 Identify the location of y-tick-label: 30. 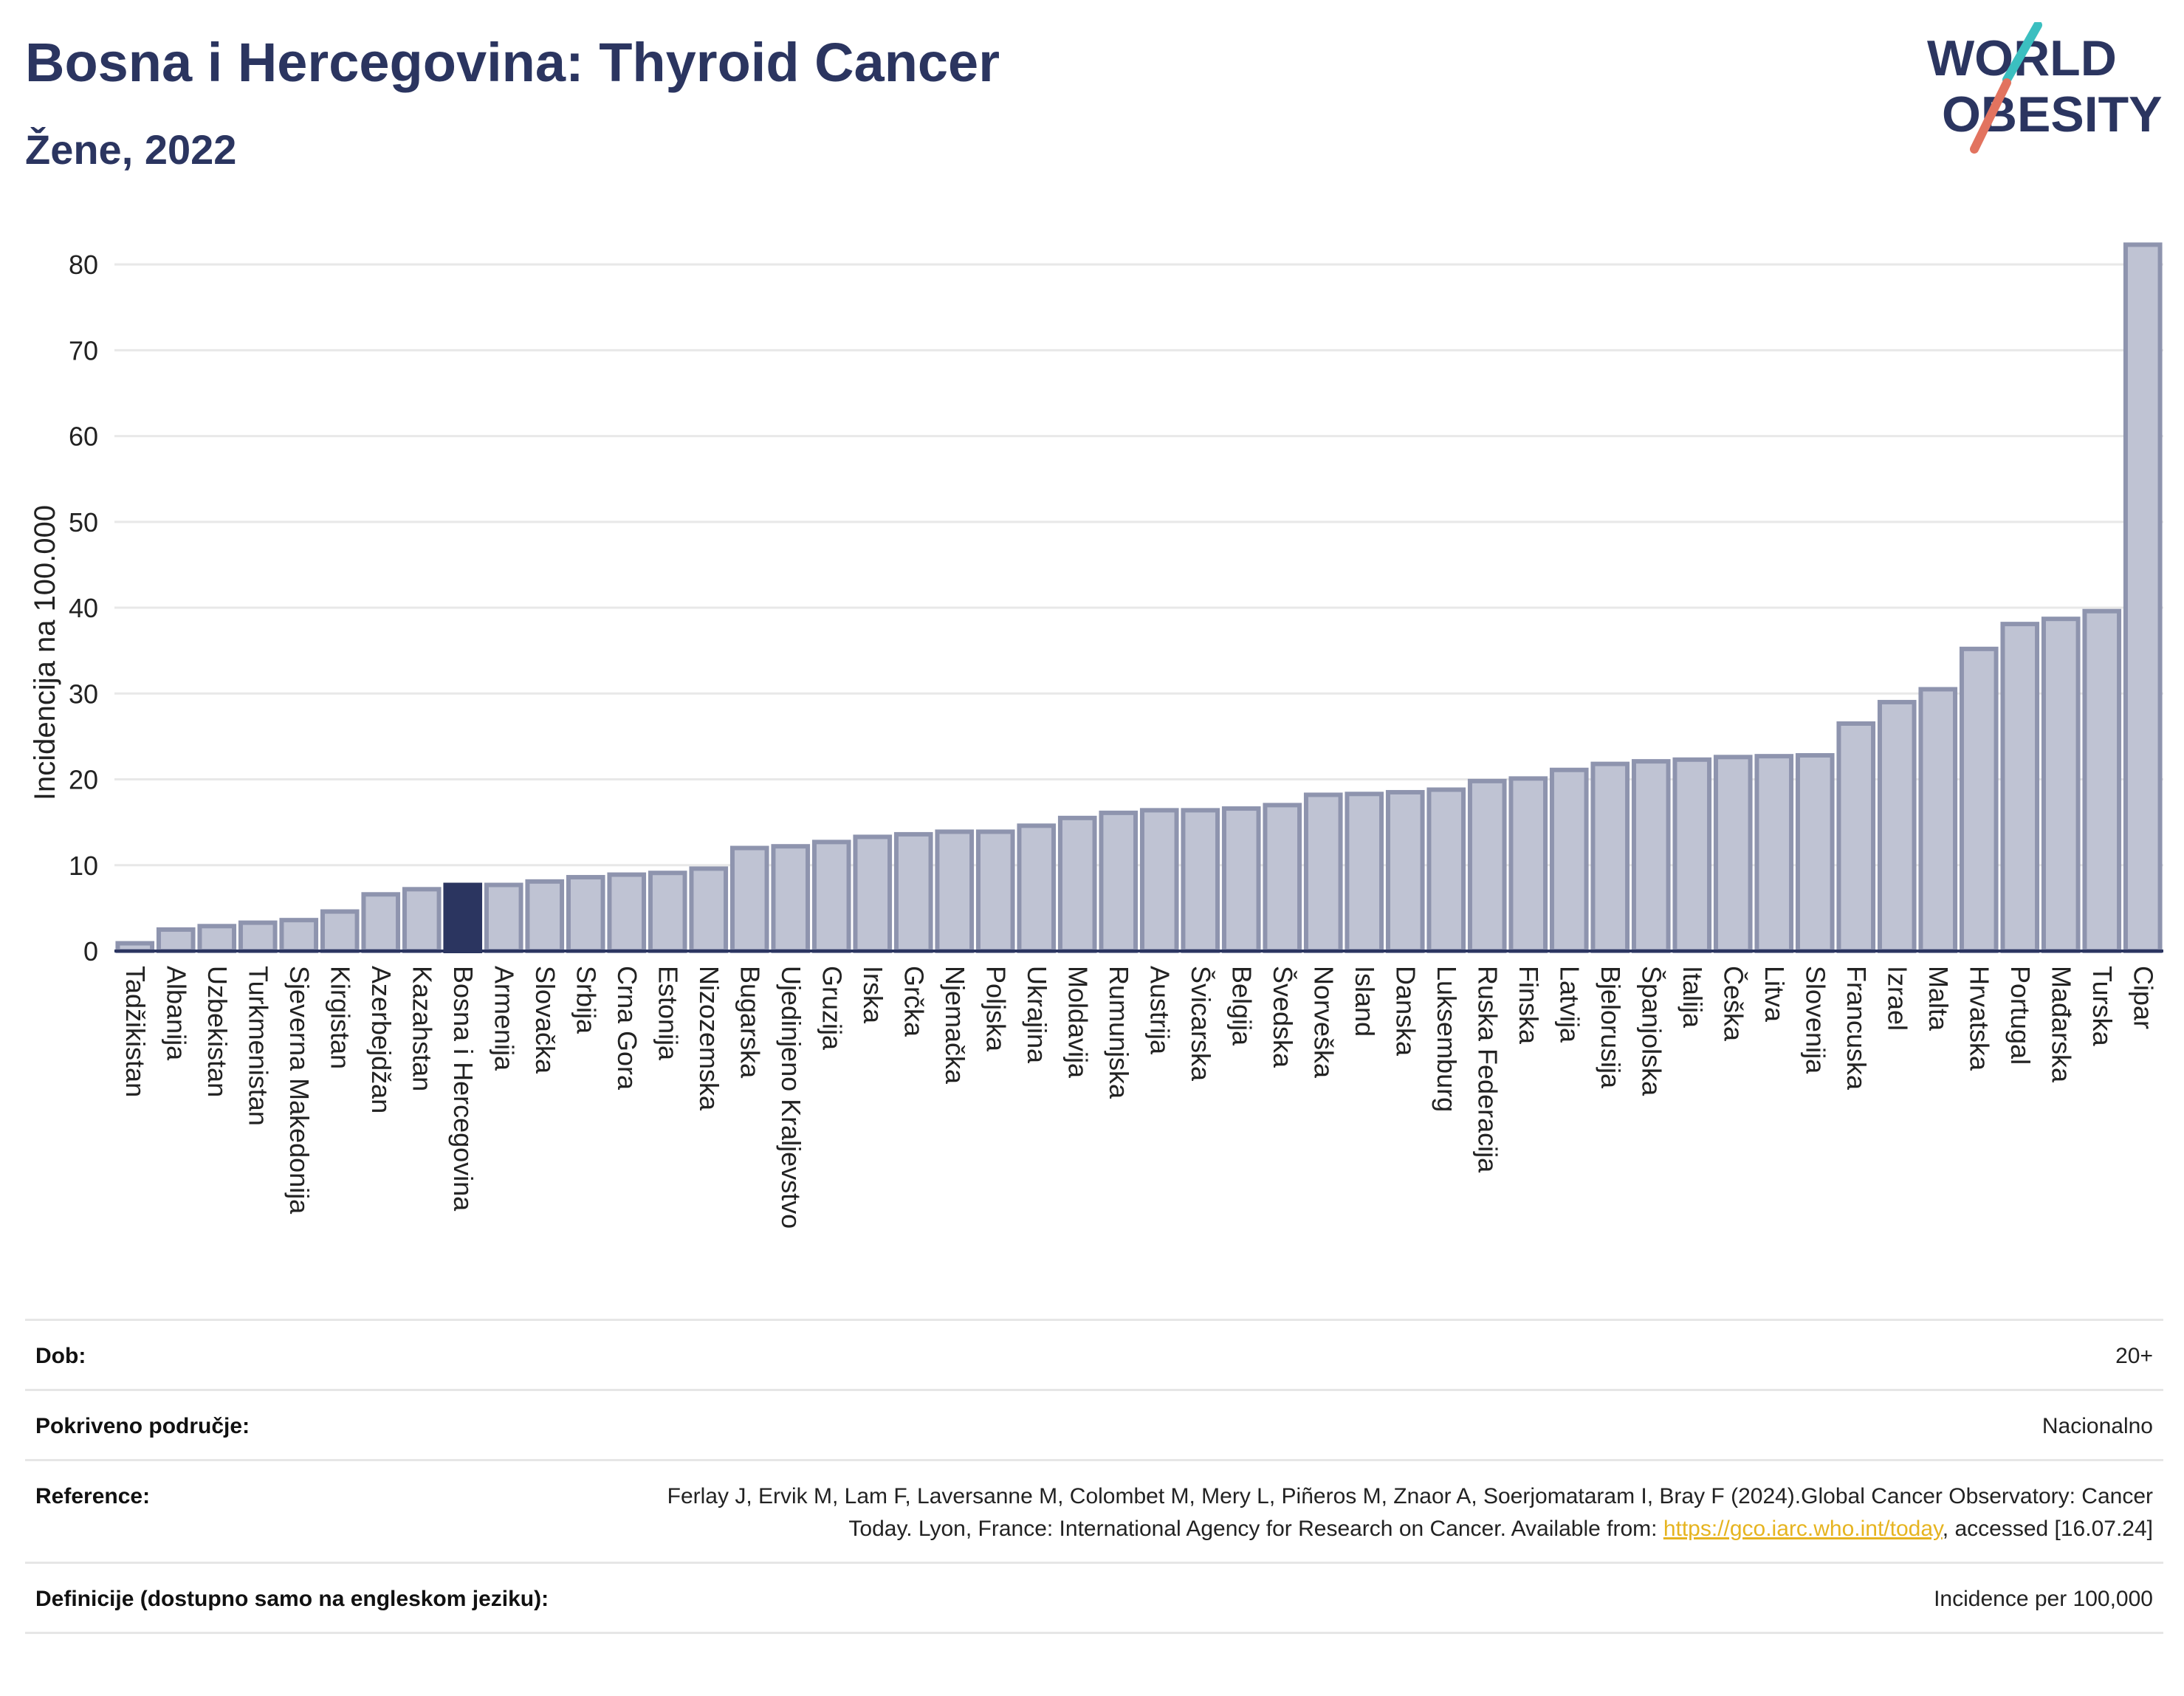
(84, 694).